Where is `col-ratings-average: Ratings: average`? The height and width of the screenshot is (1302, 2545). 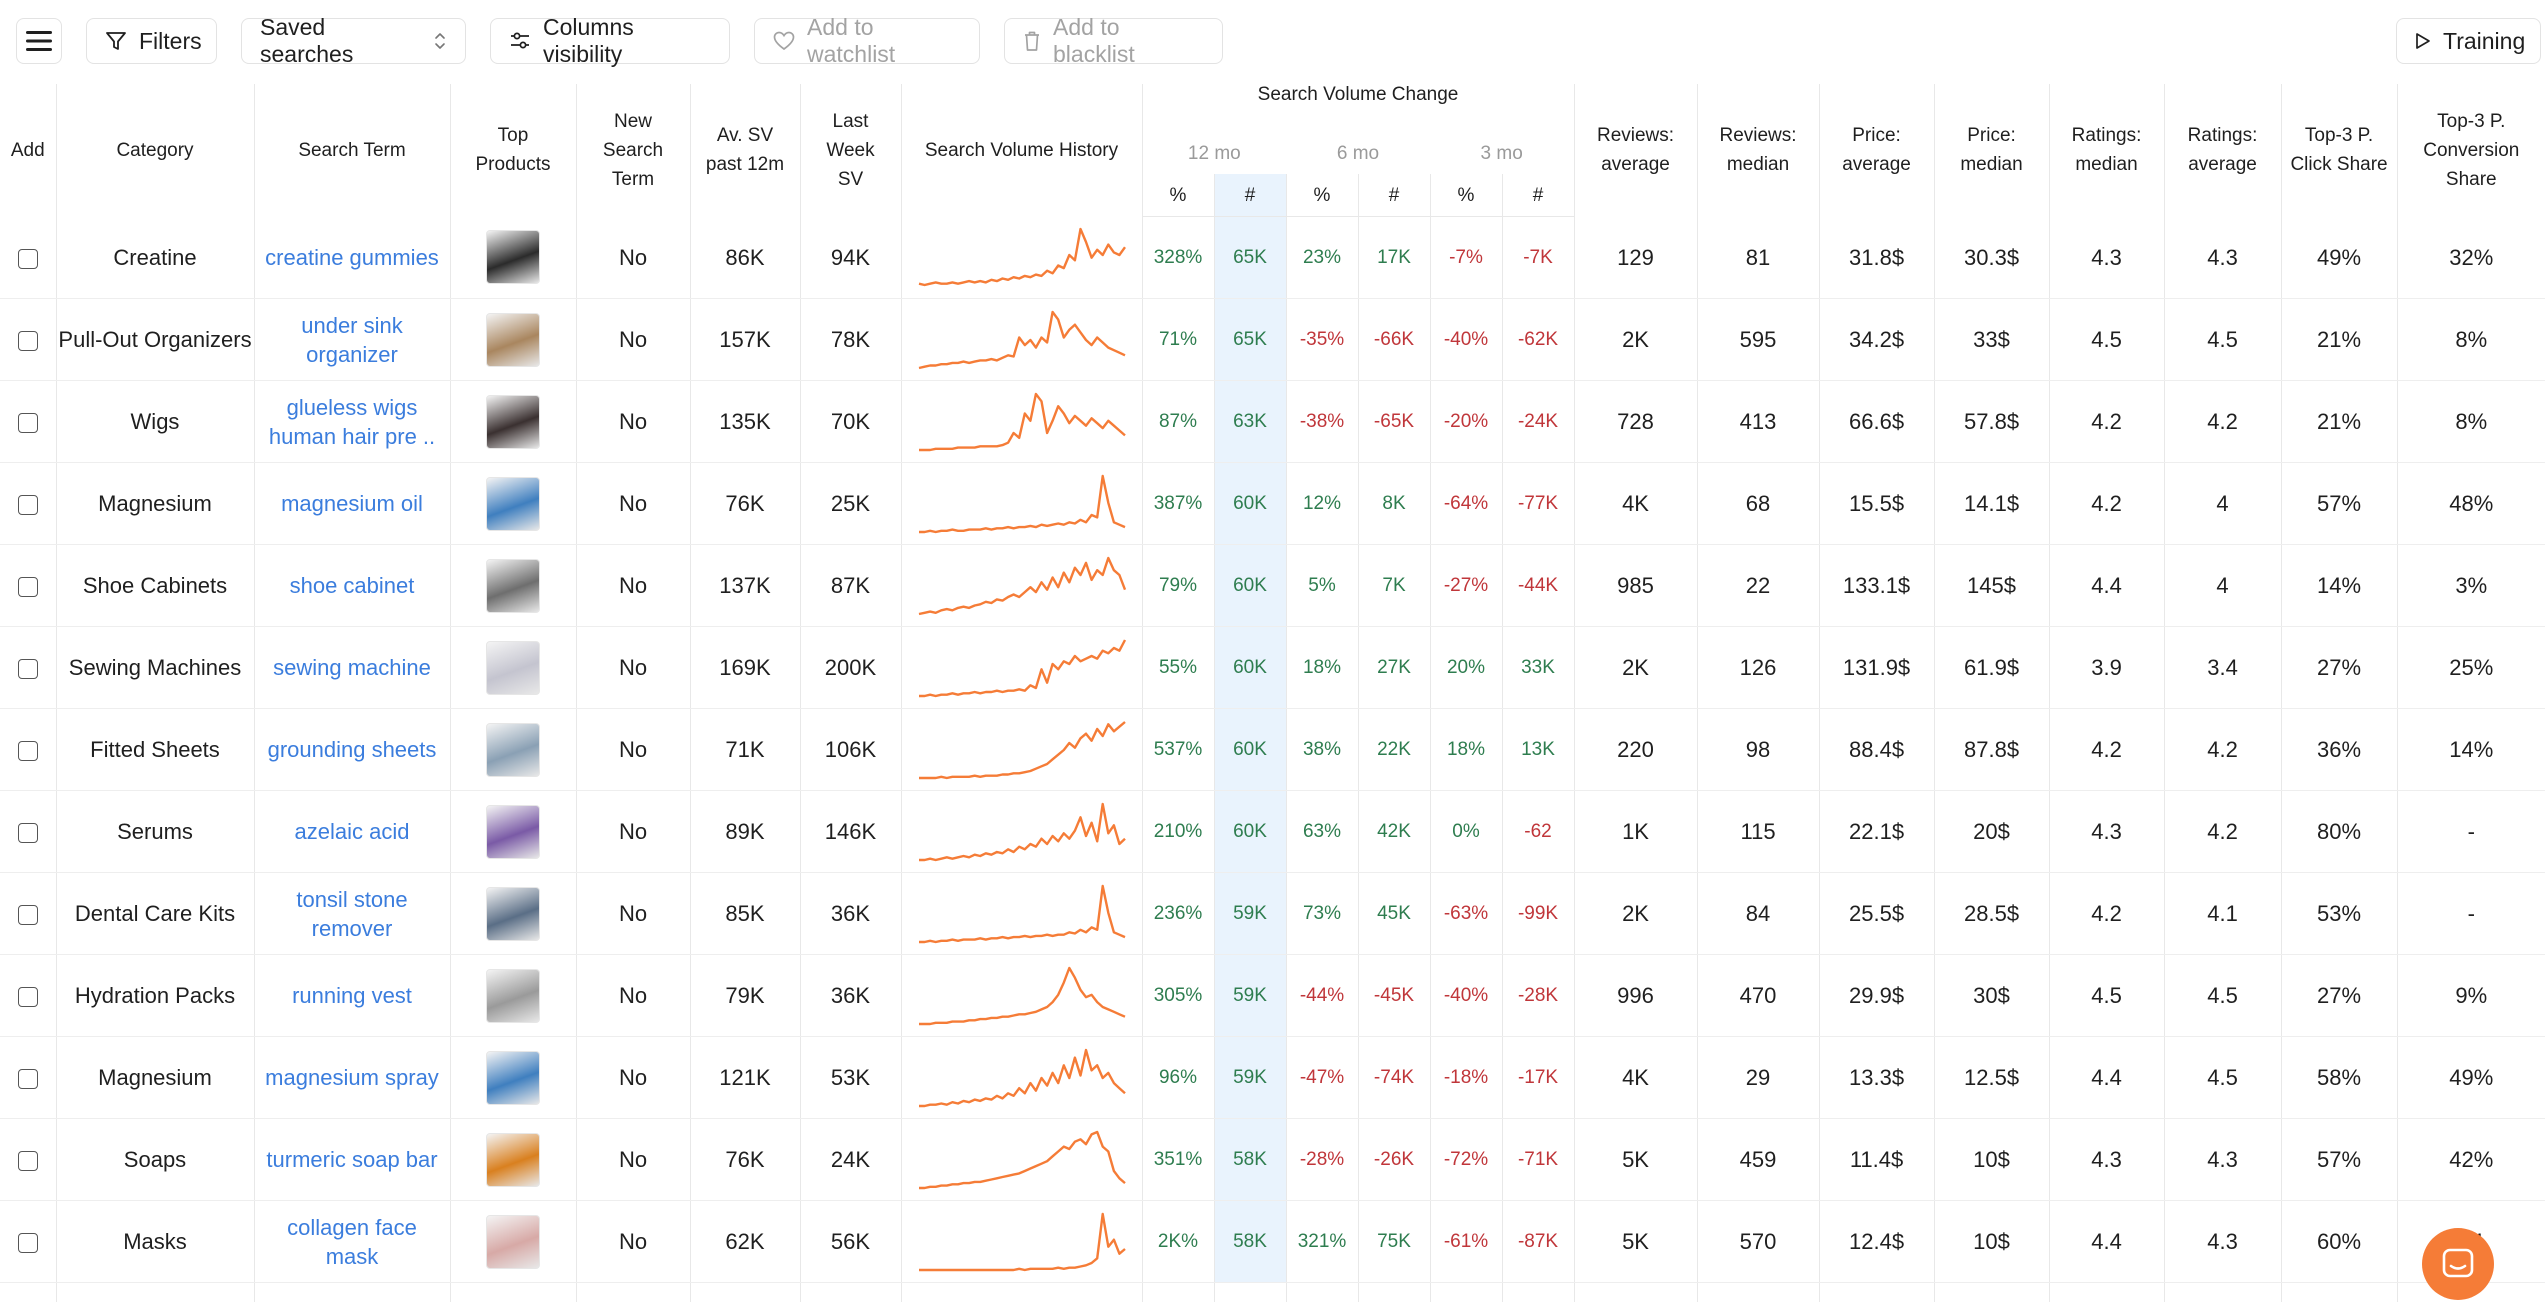 col-ratings-average: Ratings: average is located at coordinates (2223, 150).